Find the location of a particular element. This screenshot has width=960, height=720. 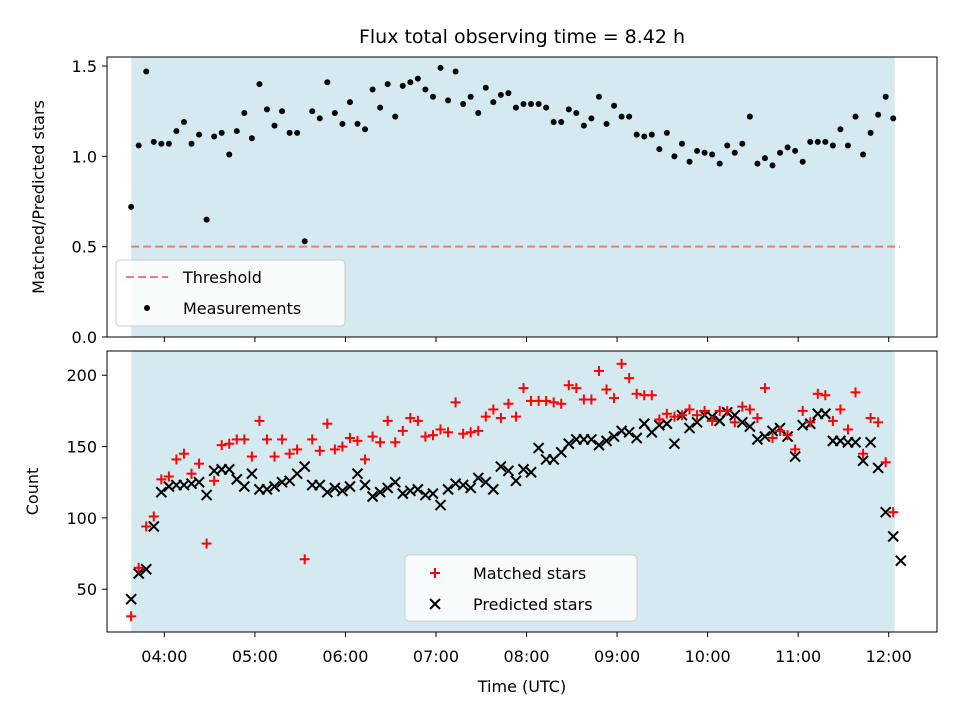

legend-predicted-label: Predicted stars is located at coordinates (533, 604).